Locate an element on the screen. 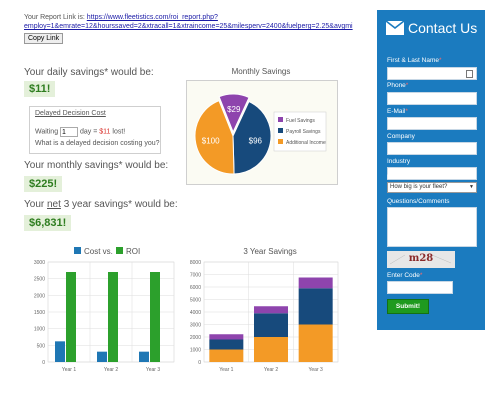  y-tick-label: 6000 is located at coordinates (195, 288).